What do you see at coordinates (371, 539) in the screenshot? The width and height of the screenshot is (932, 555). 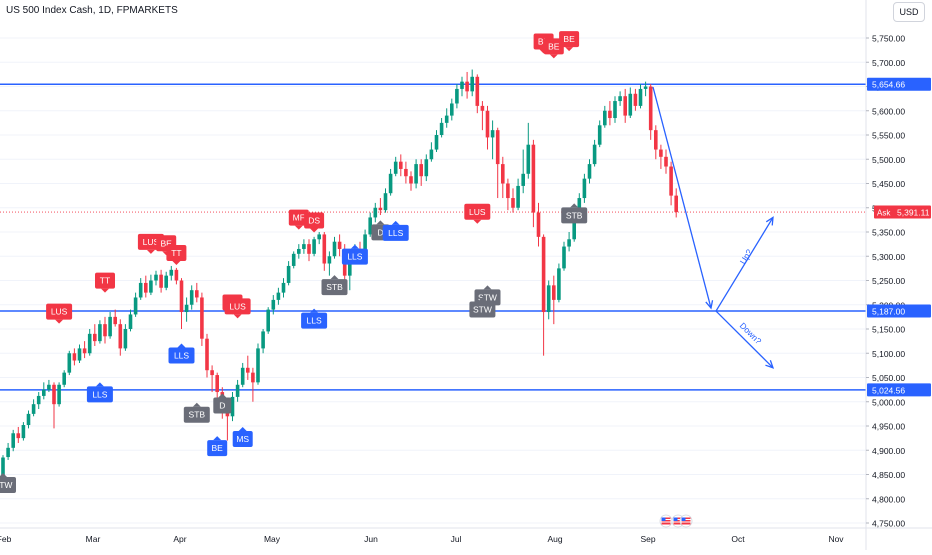 I see `time-tick-label: Jun` at bounding box center [371, 539].